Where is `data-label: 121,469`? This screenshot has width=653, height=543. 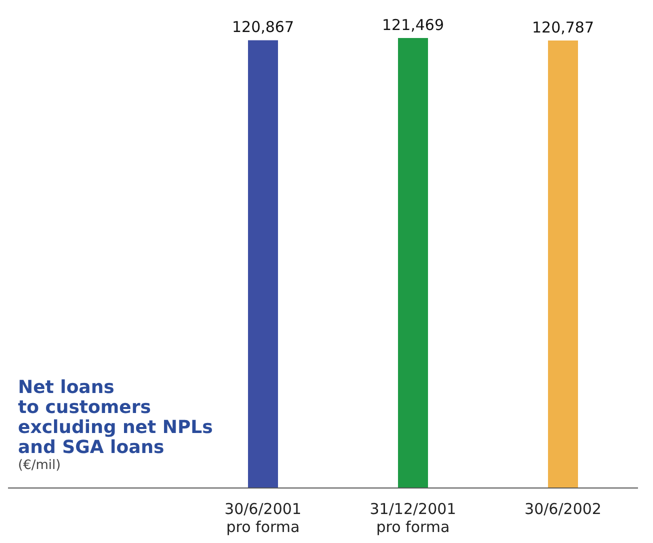 data-label: 121,469 is located at coordinates (413, 25).